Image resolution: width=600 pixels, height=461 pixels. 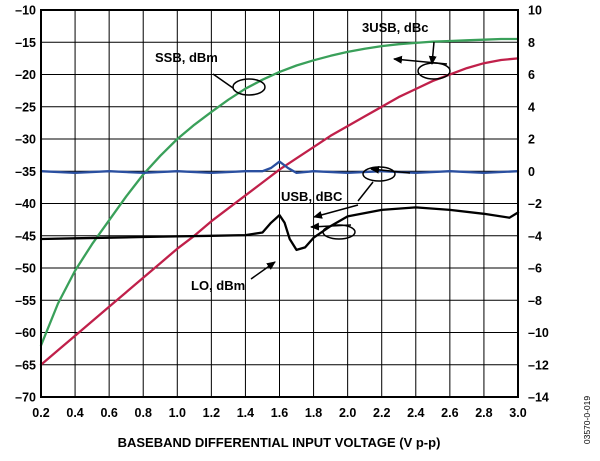 What do you see at coordinates (517, 413) in the screenshot?
I see `x-tick-label: 3.0` at bounding box center [517, 413].